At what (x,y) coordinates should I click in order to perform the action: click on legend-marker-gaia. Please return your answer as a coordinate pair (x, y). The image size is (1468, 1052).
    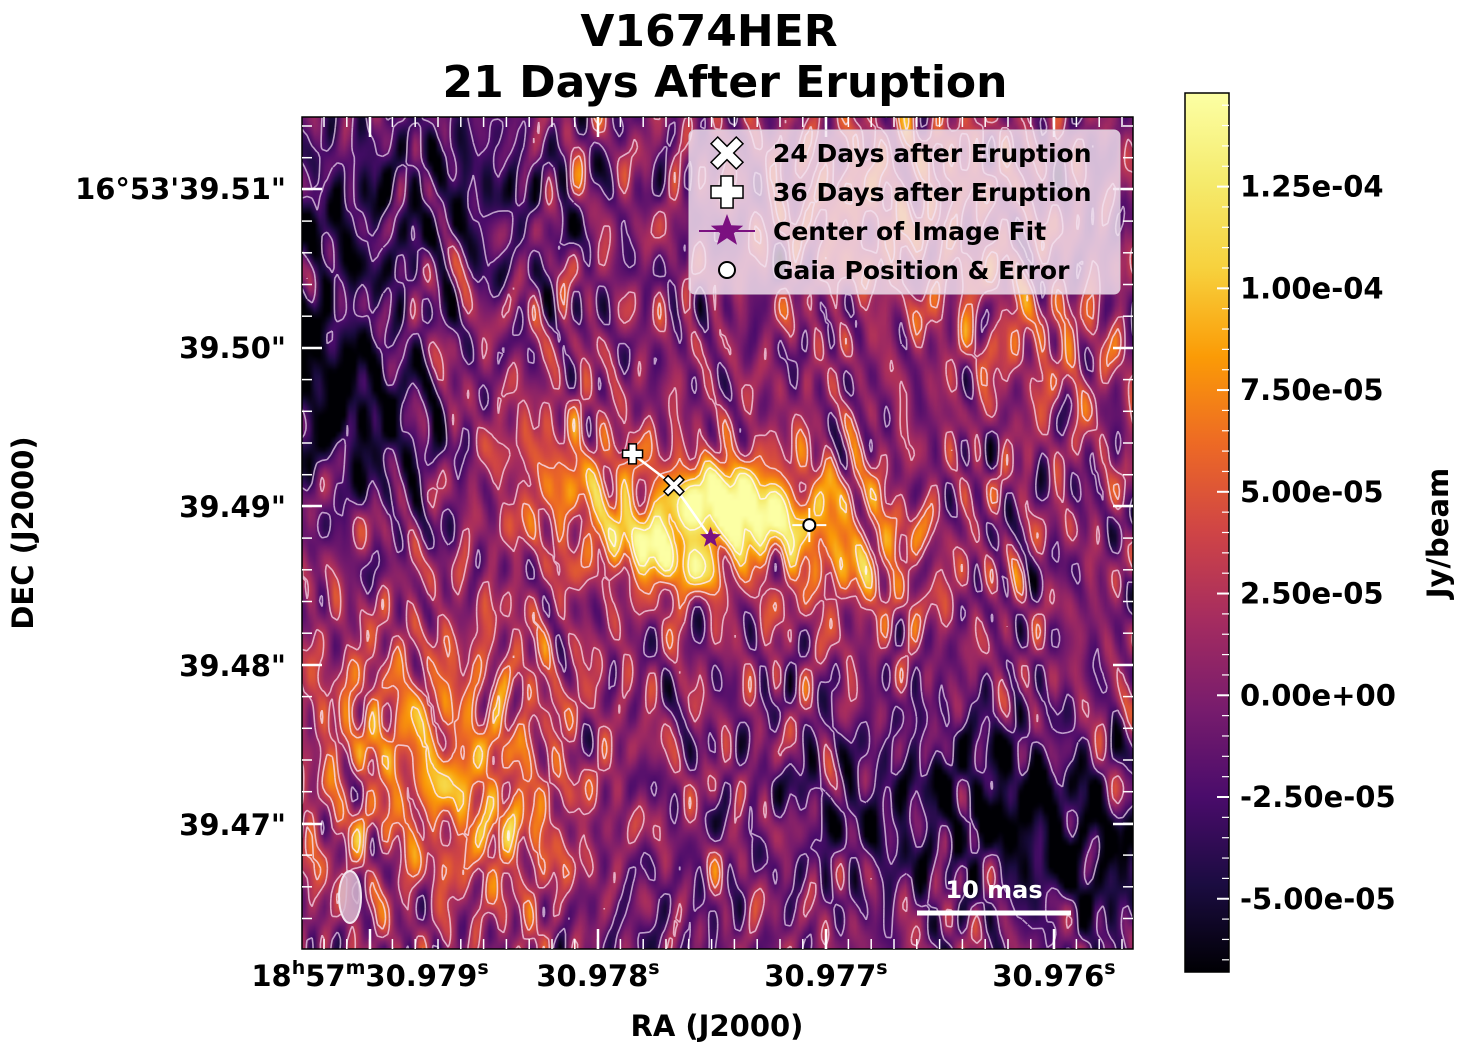
    Looking at the image, I should click on (727, 270).